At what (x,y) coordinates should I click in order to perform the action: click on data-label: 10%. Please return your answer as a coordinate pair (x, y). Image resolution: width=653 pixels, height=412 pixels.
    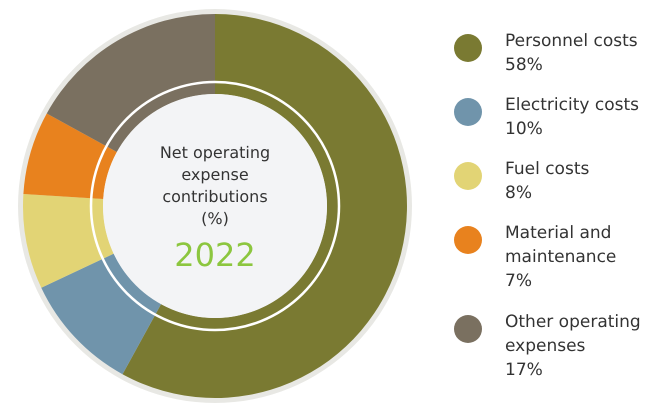
    Looking at the image, I should click on (524, 129).